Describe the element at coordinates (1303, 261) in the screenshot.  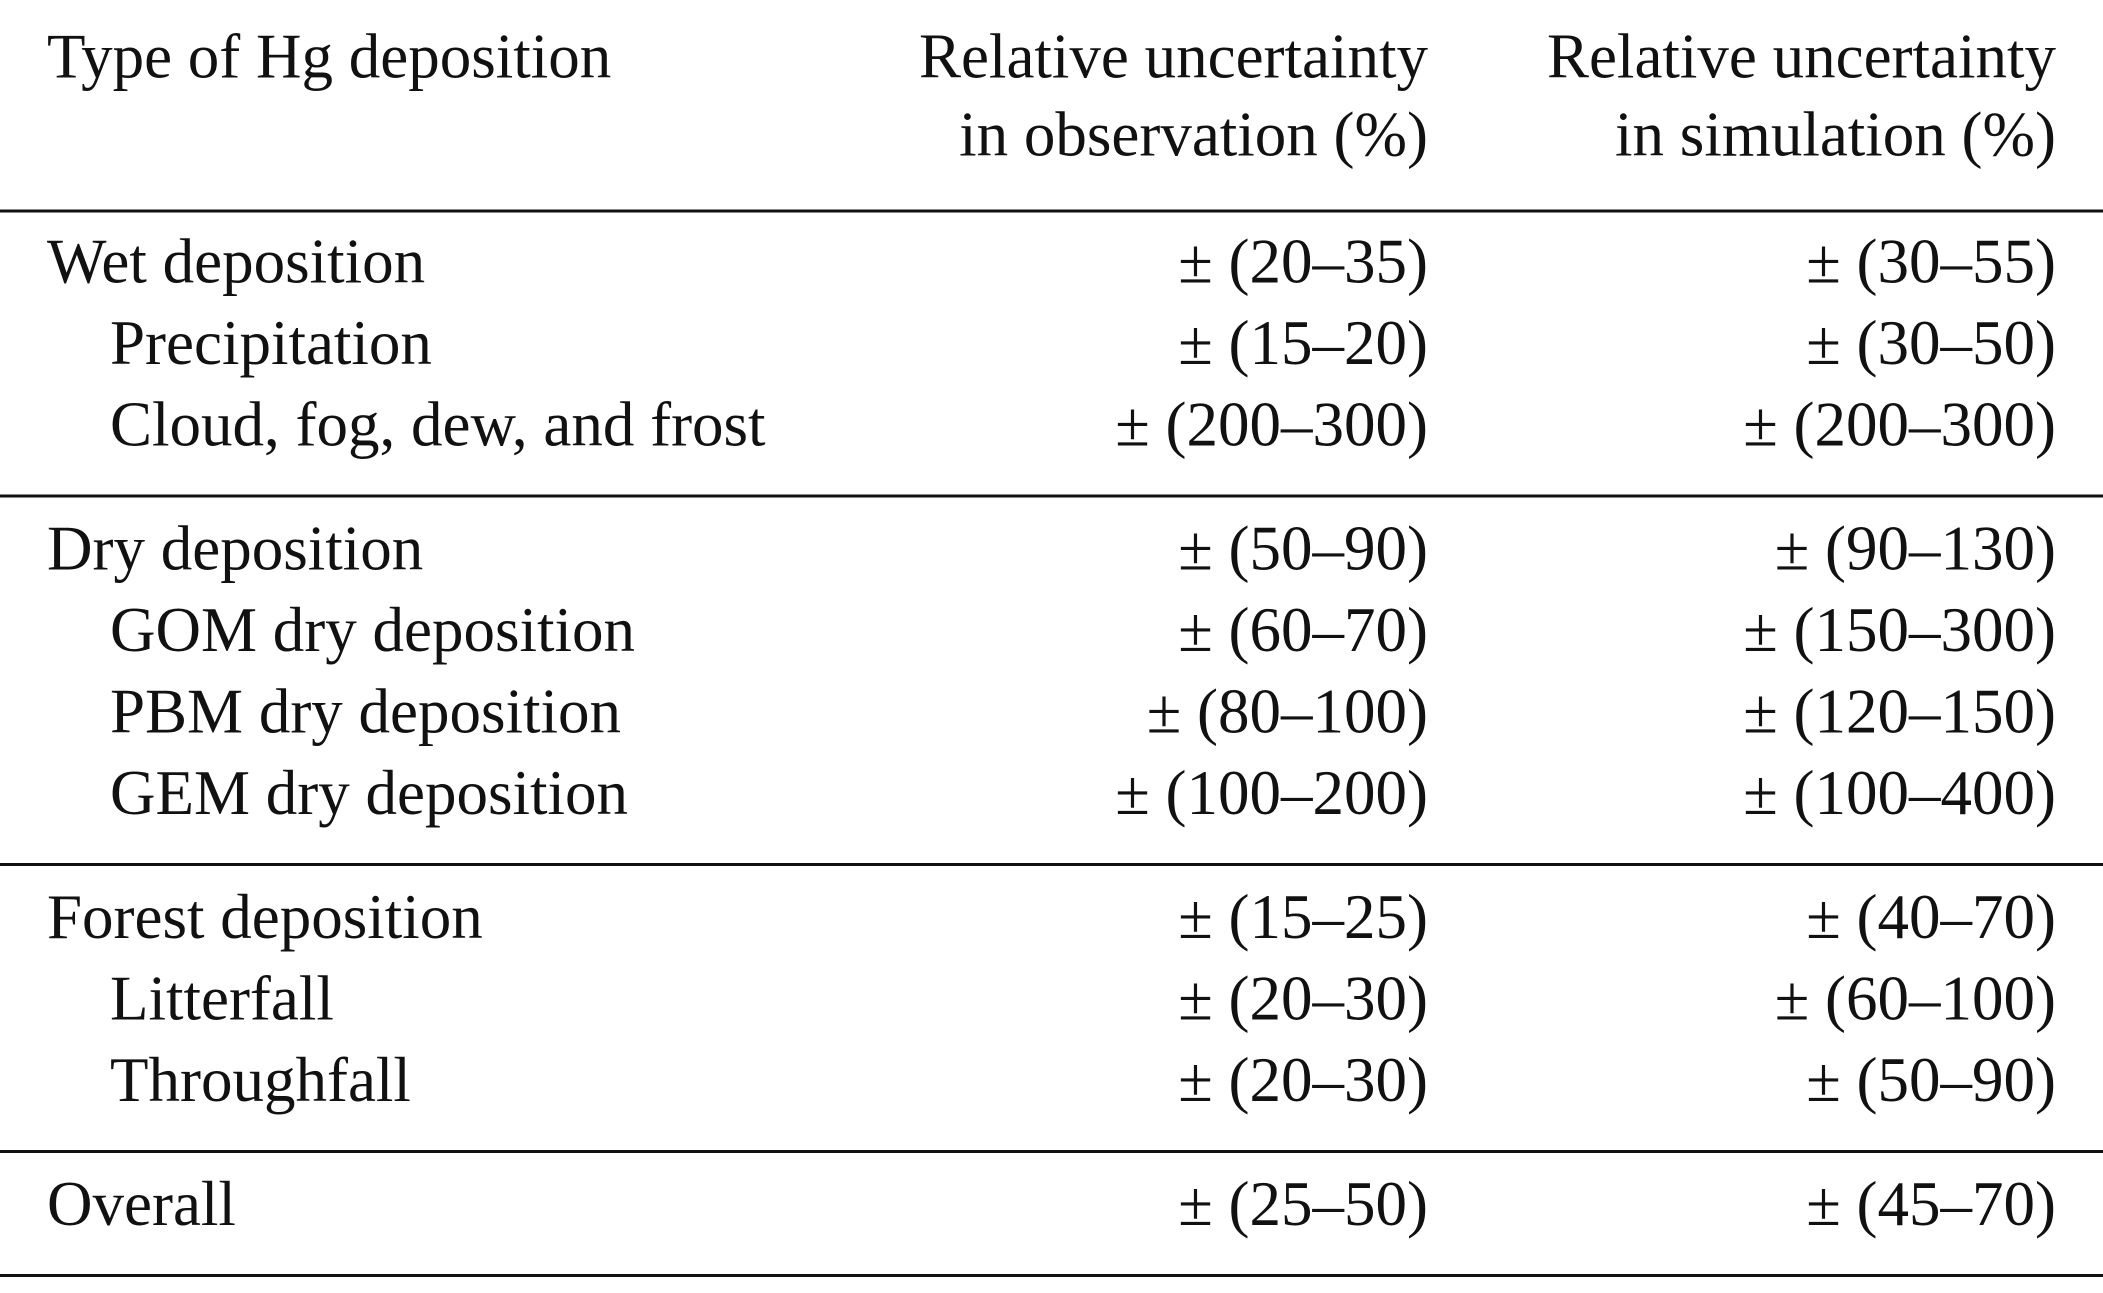
I see `value-cell: ± (20–35)` at that location.